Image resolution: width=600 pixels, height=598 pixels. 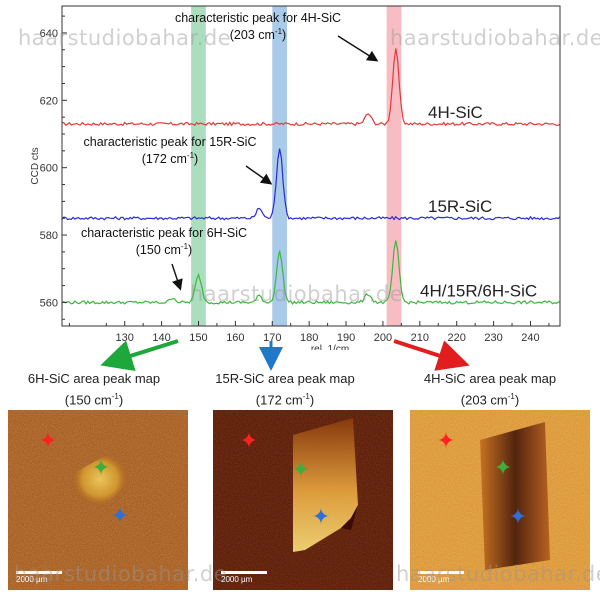 What do you see at coordinates (330, 347) in the screenshot?
I see `x-axis-label: rel. 1/cm` at bounding box center [330, 347].